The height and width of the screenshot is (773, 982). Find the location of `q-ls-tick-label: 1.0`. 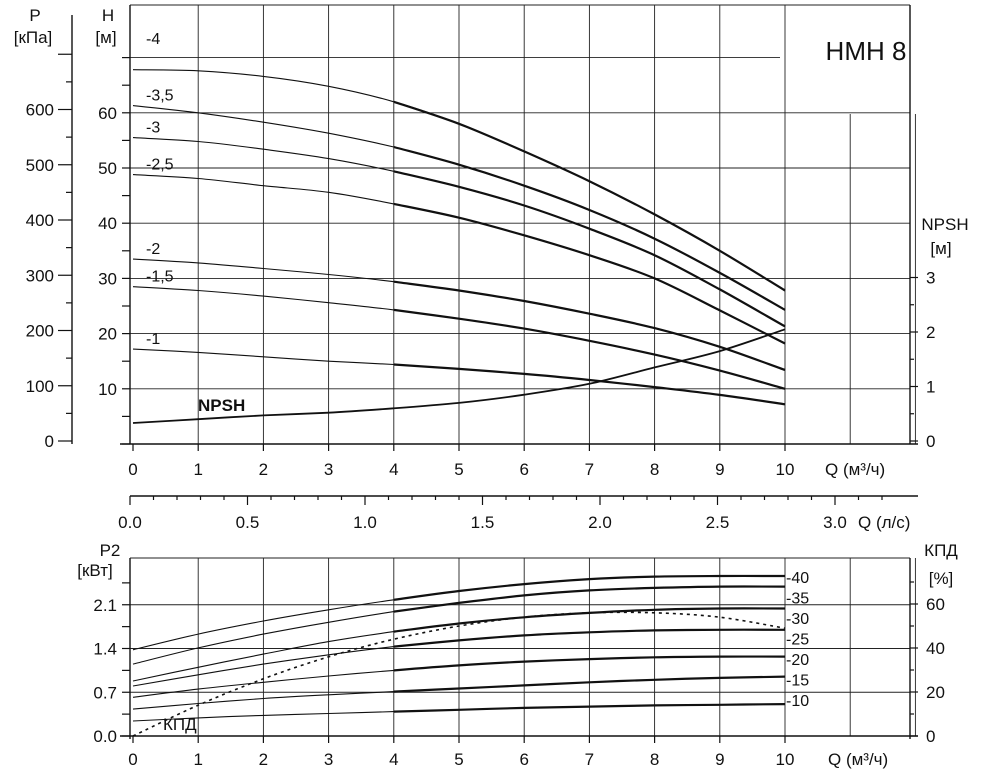

q-ls-tick-label: 1.0 is located at coordinates (365, 522).